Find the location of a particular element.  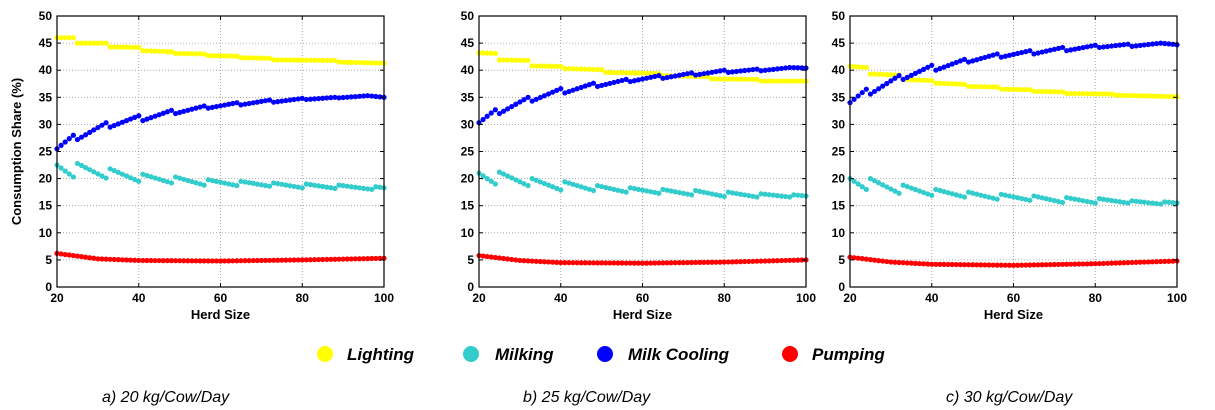

y-tick-label: 15 is located at coordinates (468, 206).